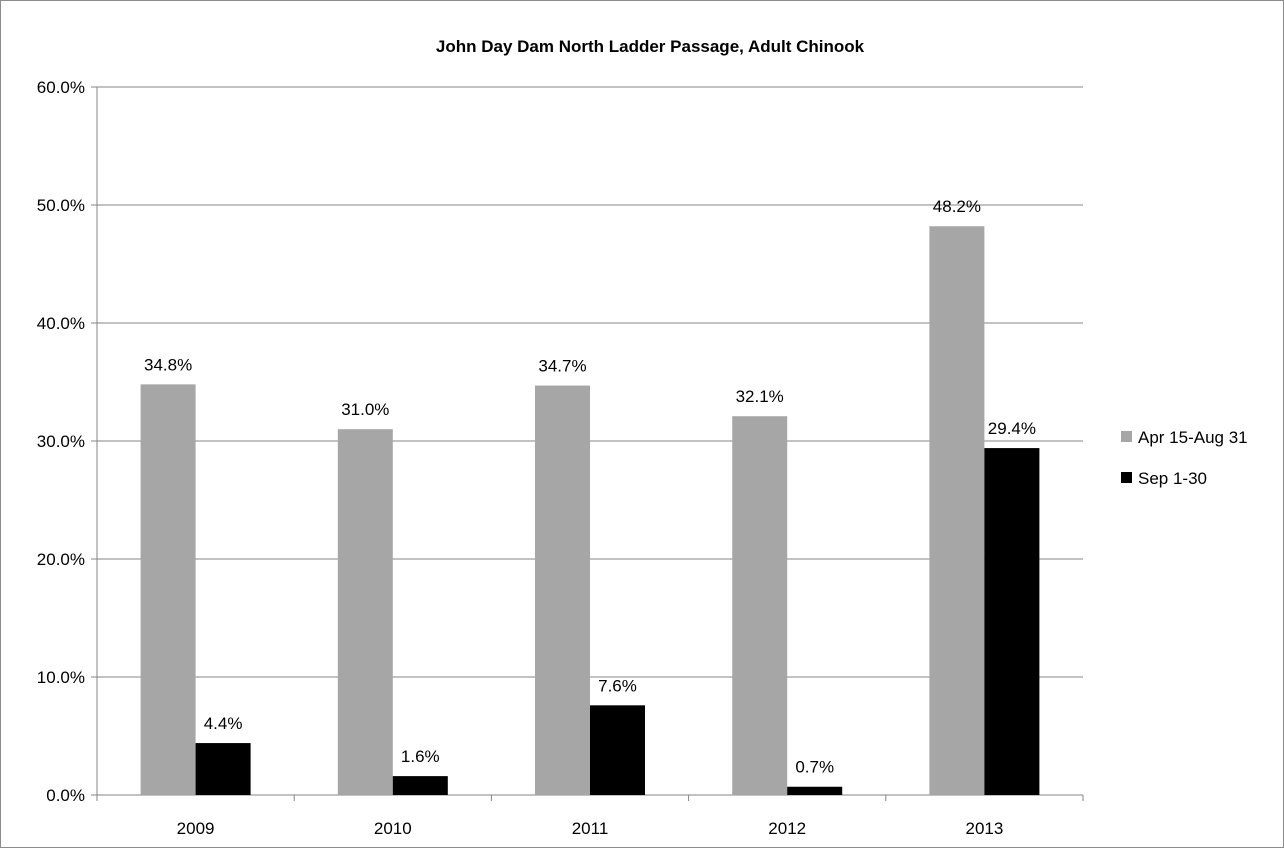  Describe the element at coordinates (1012, 621) in the screenshot. I see `bar-sep-1-30-2013` at that location.